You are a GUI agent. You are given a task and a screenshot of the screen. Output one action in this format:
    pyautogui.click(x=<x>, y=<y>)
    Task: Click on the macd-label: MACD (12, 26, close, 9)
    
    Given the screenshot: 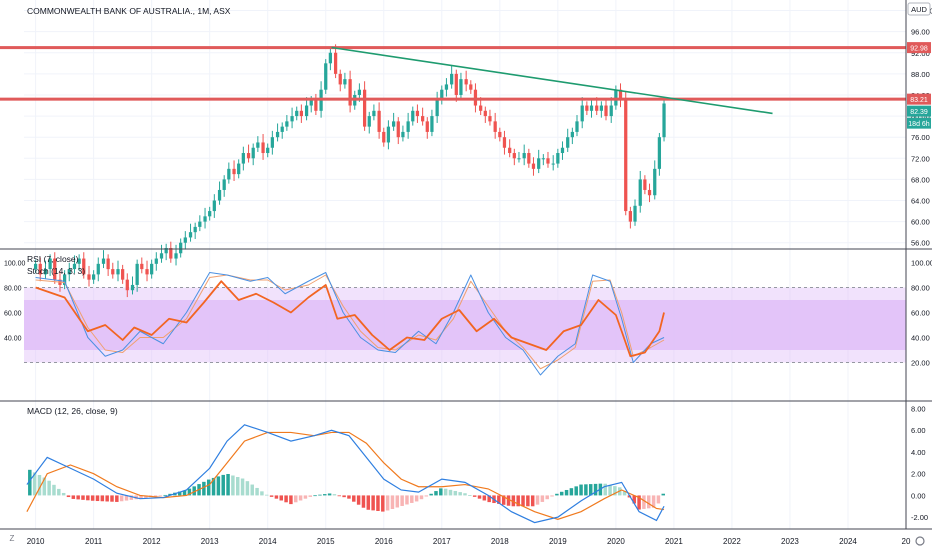 What is the action you would take?
    pyautogui.click(x=72, y=411)
    